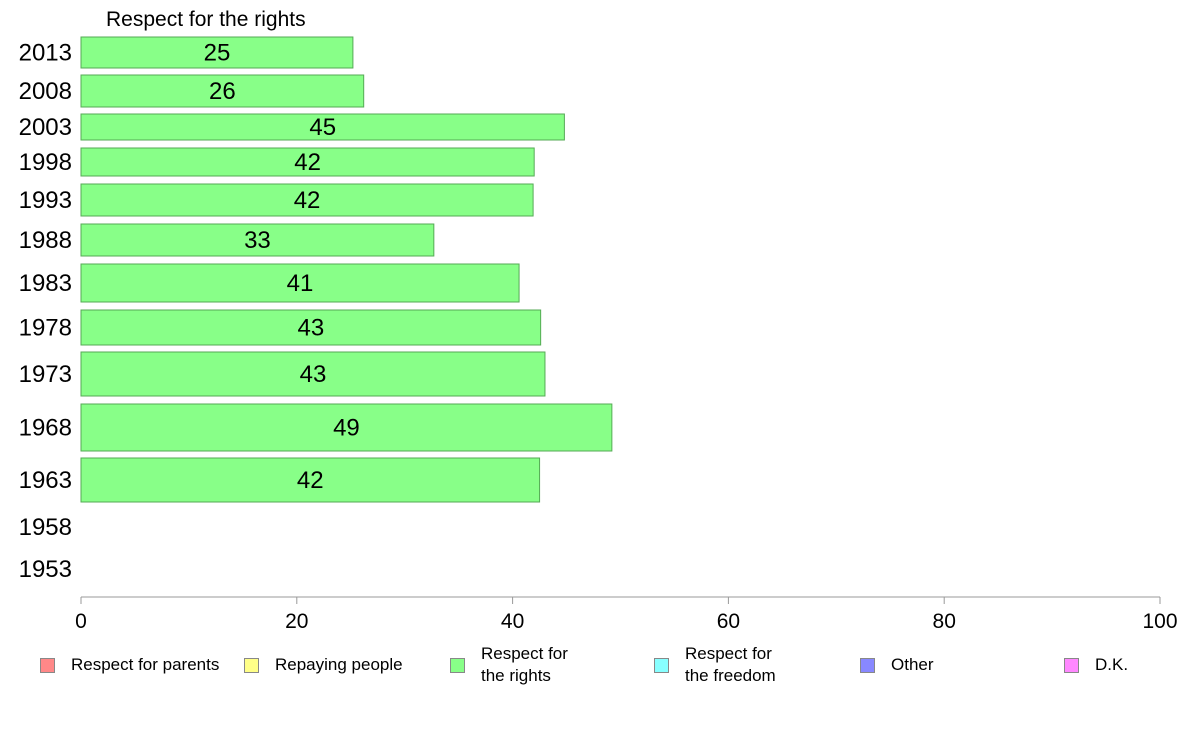 The width and height of the screenshot is (1188, 736). What do you see at coordinates (512, 621) in the screenshot?
I see `x-tick-label: 40` at bounding box center [512, 621].